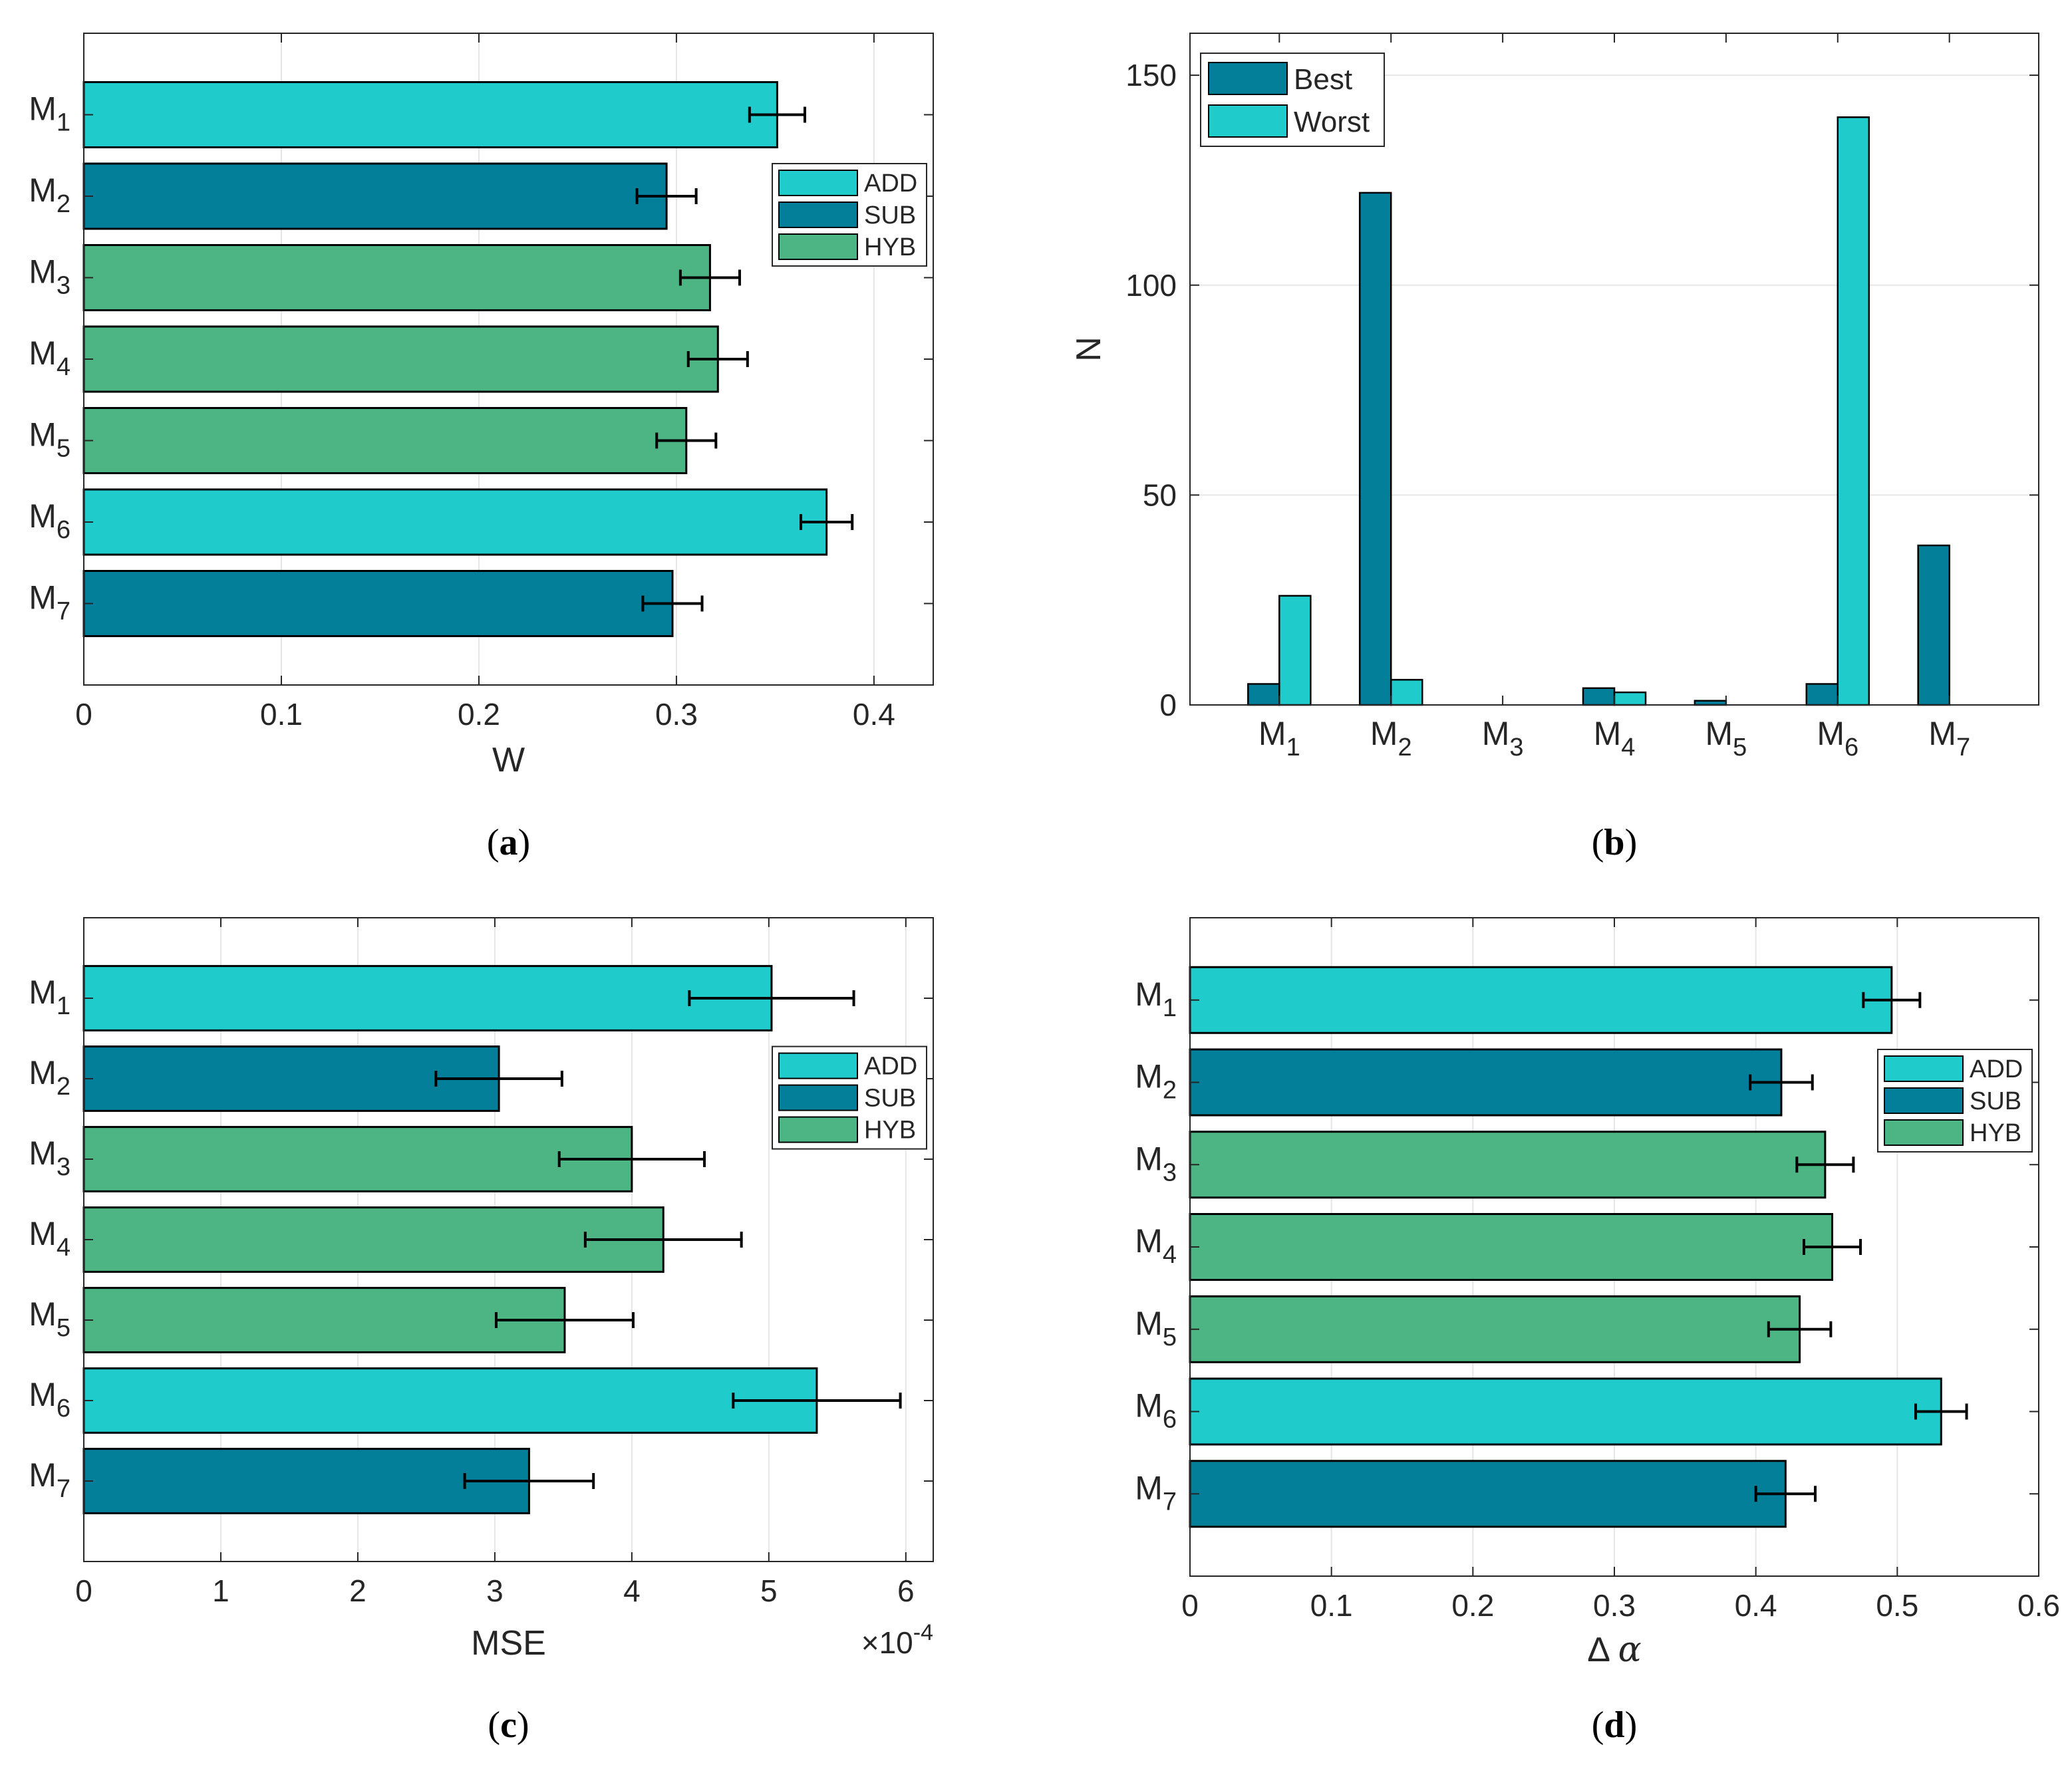 This screenshot has width=2072, height=1767. What do you see at coordinates (2038, 1606) in the screenshot?
I see `x-tick-label: 0.6` at bounding box center [2038, 1606].